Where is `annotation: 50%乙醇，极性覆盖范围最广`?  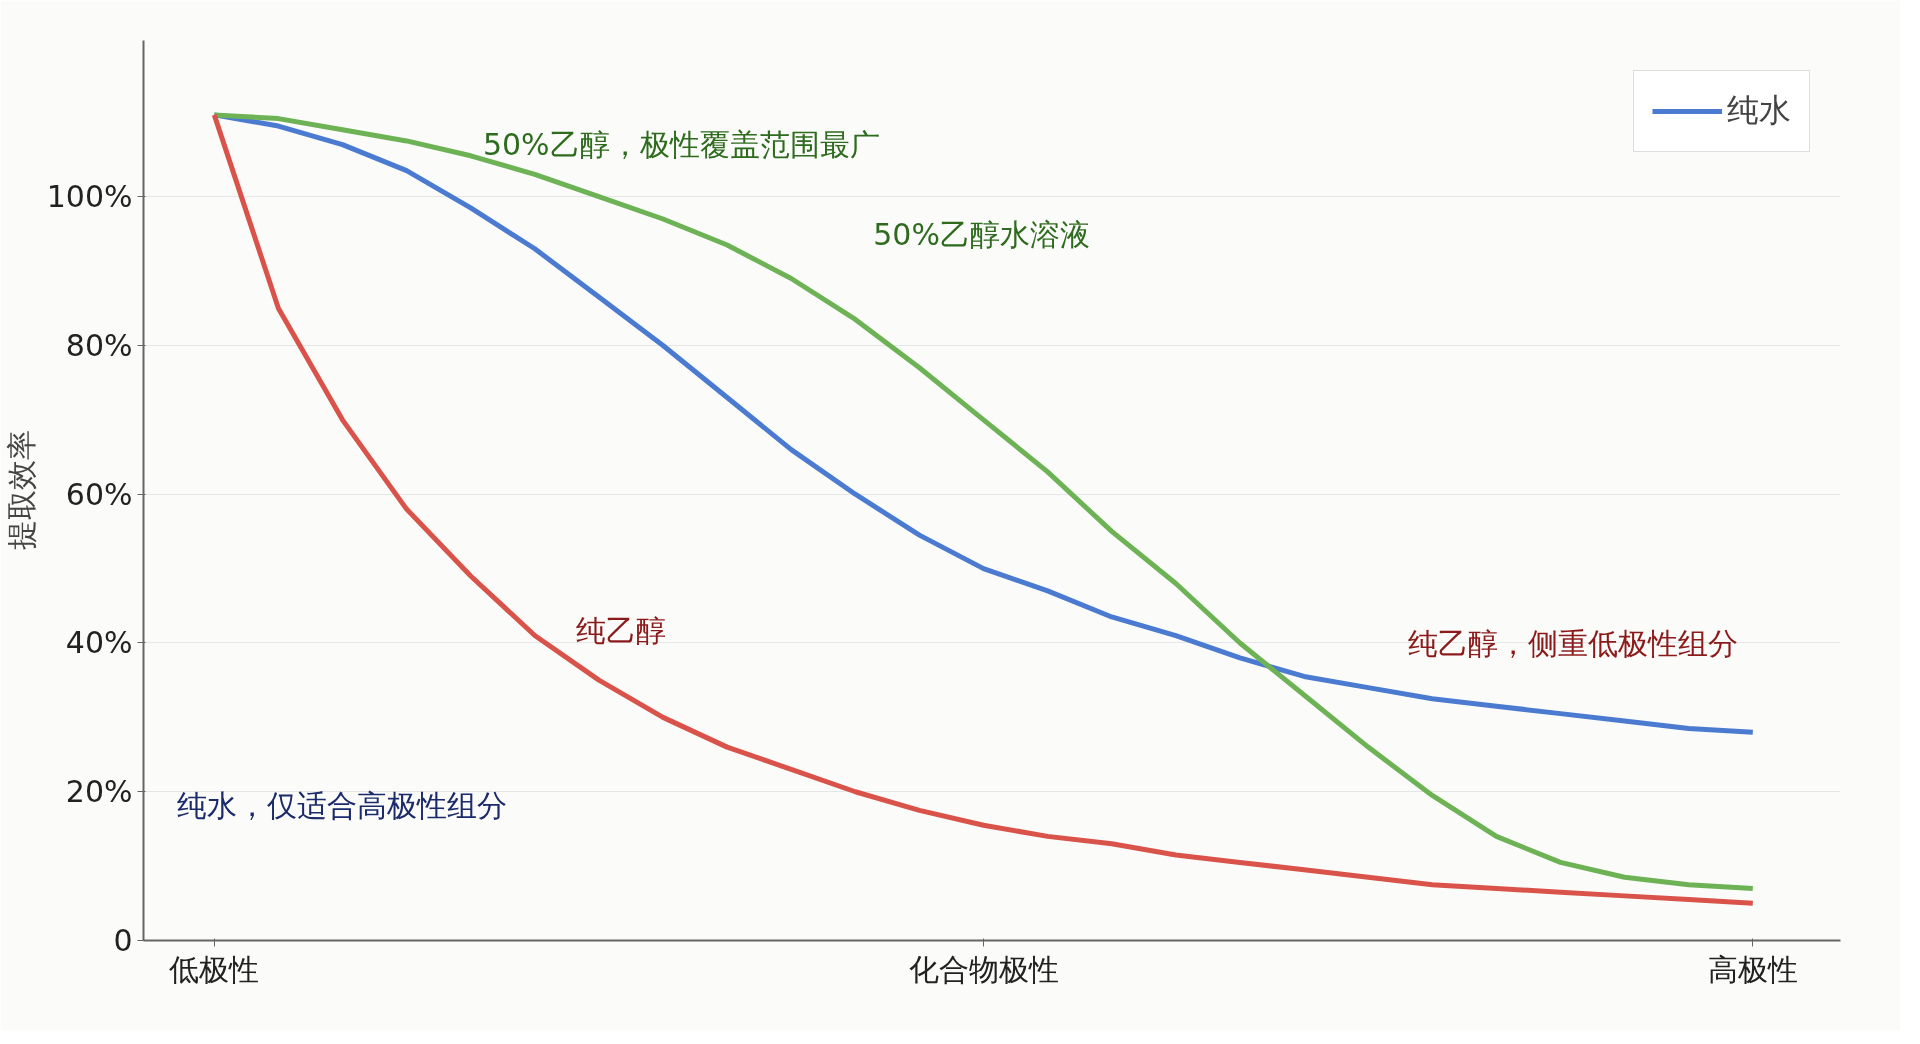 annotation: 50%乙醇，极性覆盖范围最广 is located at coordinates (681, 144).